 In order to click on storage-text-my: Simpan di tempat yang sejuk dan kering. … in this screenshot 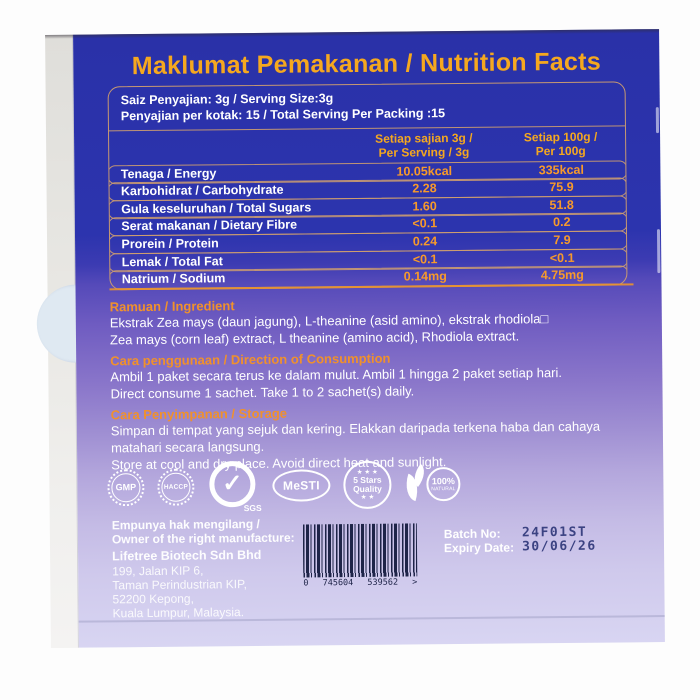, I will do `click(355, 437)`.